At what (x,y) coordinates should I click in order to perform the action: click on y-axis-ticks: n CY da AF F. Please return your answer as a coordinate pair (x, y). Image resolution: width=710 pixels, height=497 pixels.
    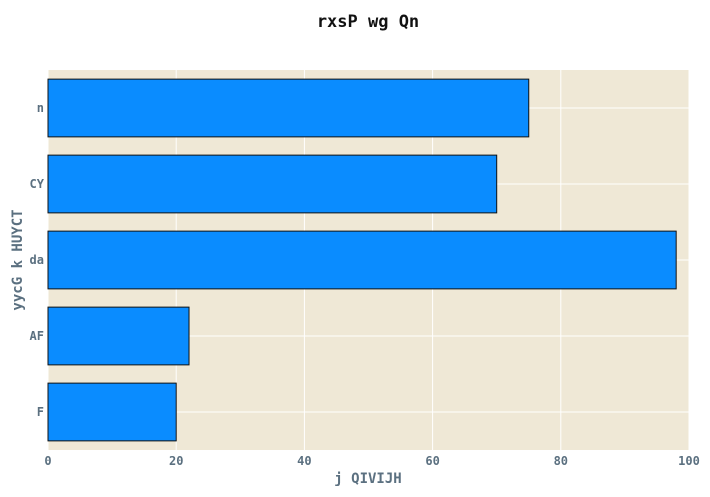
    Looking at the image, I should click on (37, 260).